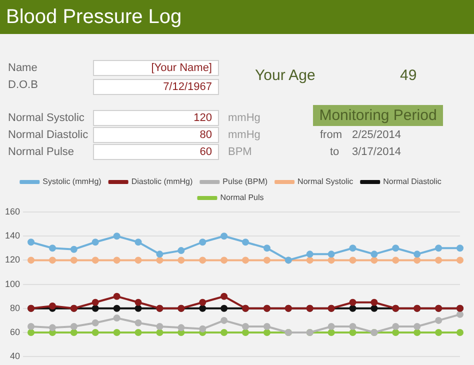 The width and height of the screenshot is (474, 365). I want to click on text: 120, so click(156, 118).